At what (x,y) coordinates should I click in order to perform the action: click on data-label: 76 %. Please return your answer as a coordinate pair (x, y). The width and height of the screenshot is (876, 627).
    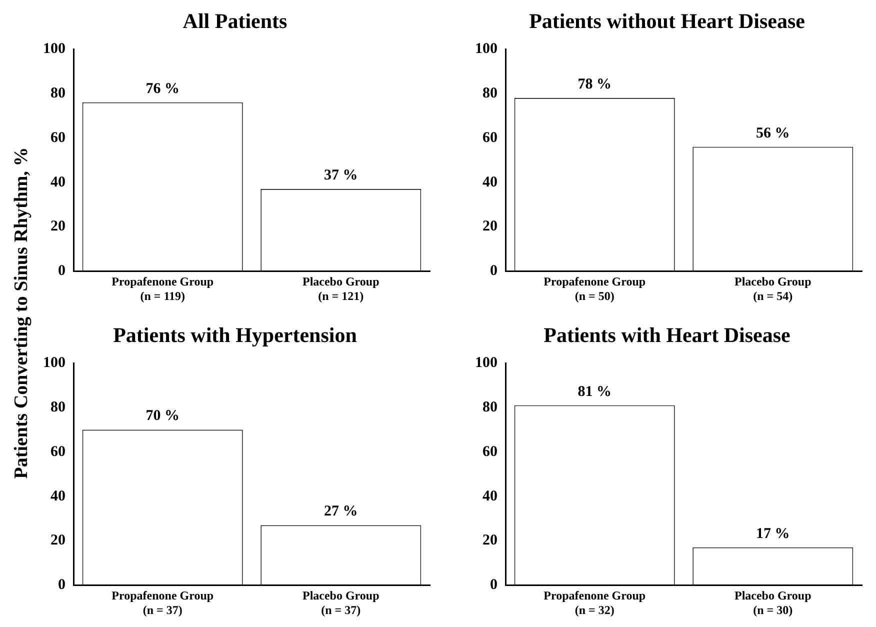
    Looking at the image, I should click on (163, 88).